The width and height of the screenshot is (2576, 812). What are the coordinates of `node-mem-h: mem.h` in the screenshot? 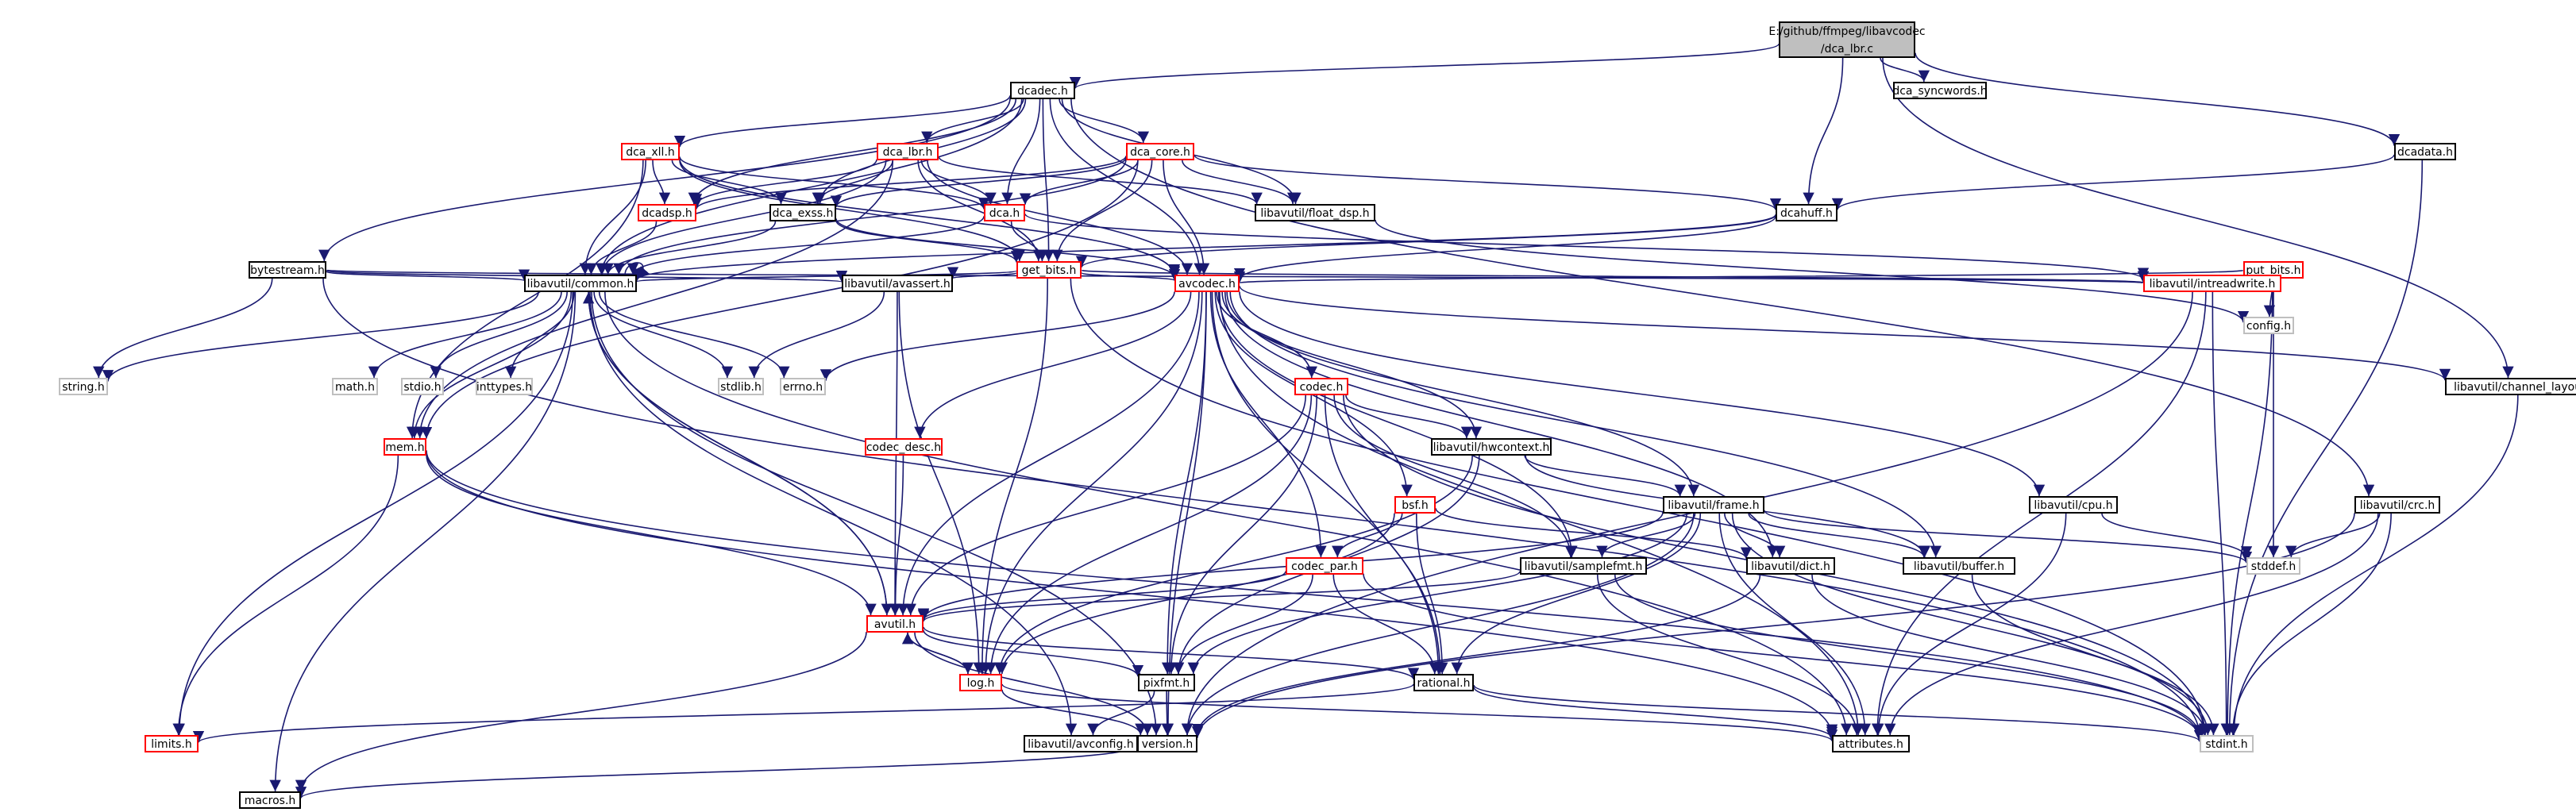 It's located at (405, 447).